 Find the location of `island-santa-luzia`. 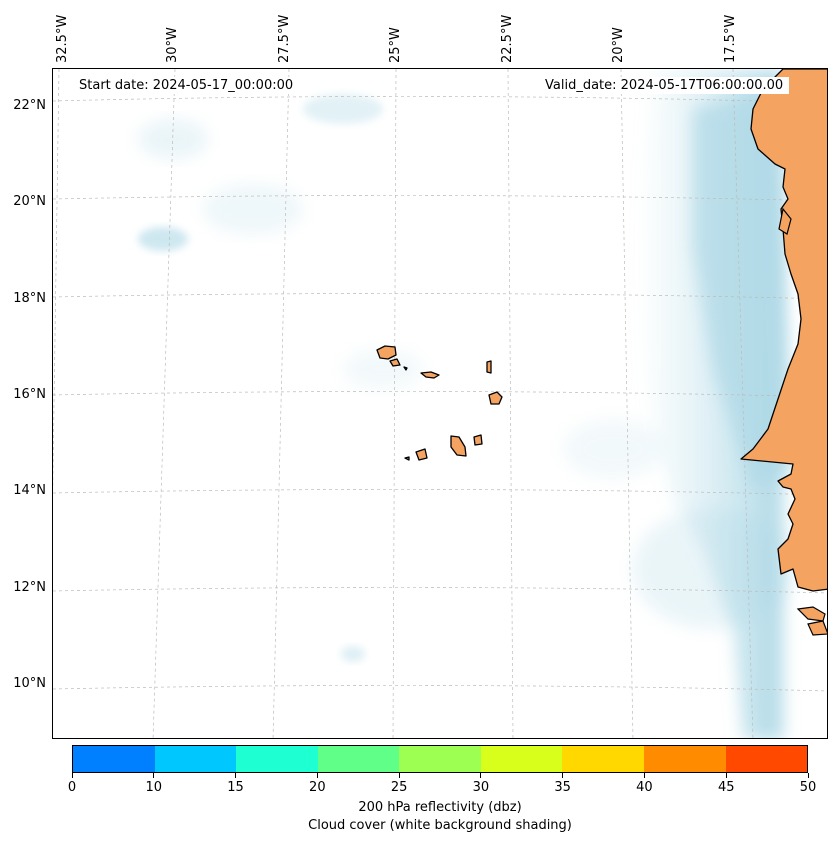

island-santa-luzia is located at coordinates (405, 368).